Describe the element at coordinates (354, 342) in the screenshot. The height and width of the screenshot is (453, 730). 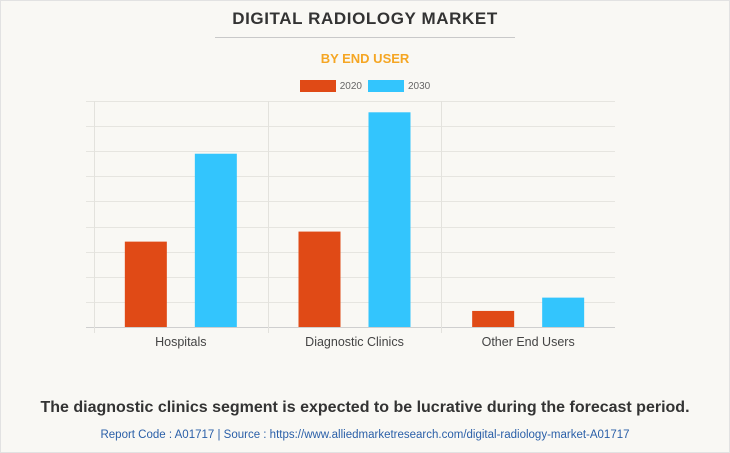
I see `x-tick-label: Diagnostic Clinics` at that location.